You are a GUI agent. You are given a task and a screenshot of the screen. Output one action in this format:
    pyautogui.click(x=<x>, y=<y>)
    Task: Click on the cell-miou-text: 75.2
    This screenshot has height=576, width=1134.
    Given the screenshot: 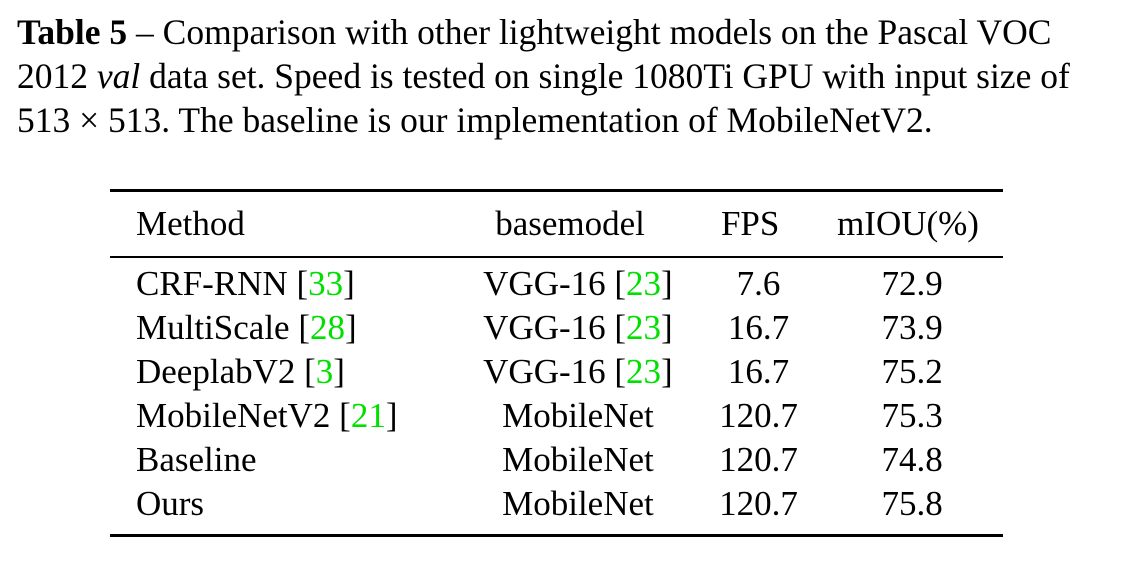 What is the action you would take?
    pyautogui.click(x=912, y=371)
    